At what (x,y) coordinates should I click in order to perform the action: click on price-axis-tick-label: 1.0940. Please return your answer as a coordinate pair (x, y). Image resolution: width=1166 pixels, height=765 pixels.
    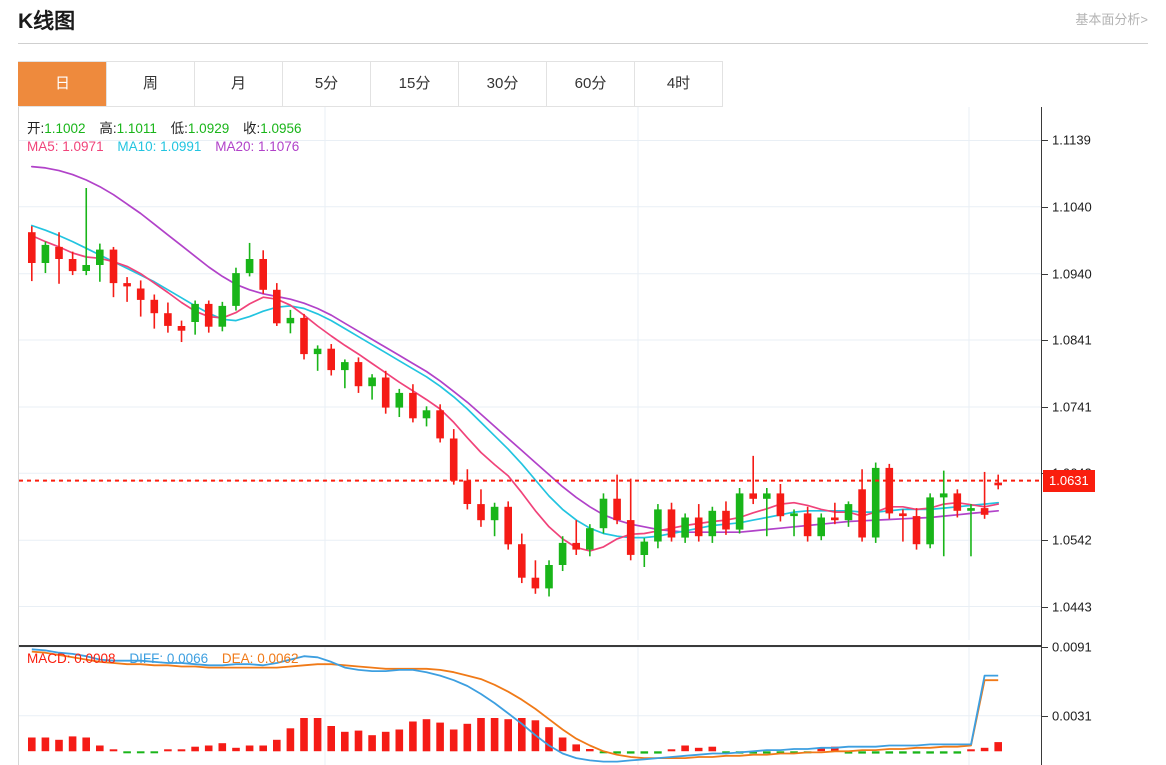
    Looking at the image, I should click on (1072, 274).